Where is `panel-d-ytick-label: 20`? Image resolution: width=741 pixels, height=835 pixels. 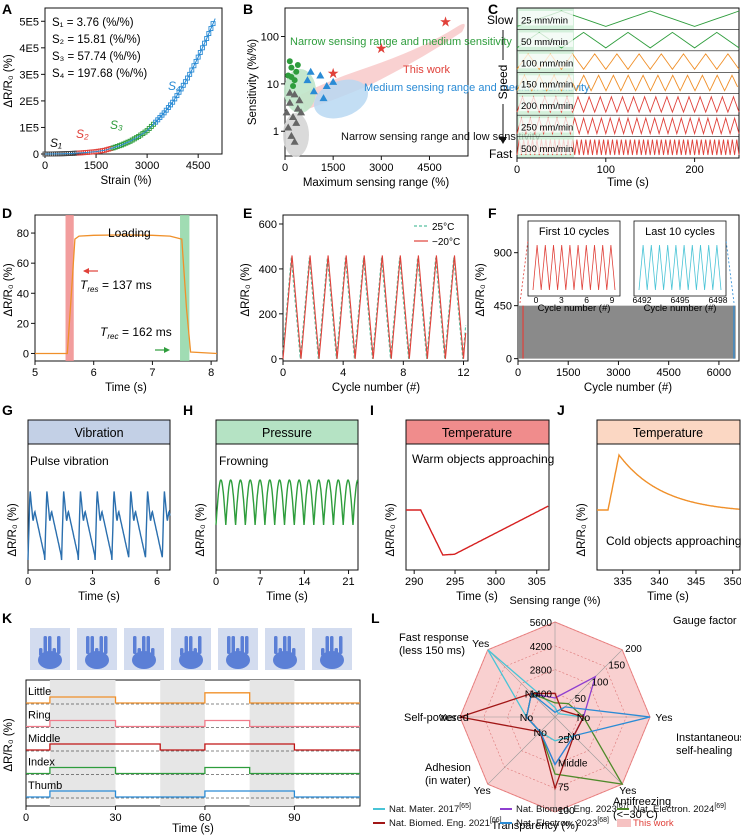
panel-d-ytick-label: 20 is located at coordinates (23, 324).